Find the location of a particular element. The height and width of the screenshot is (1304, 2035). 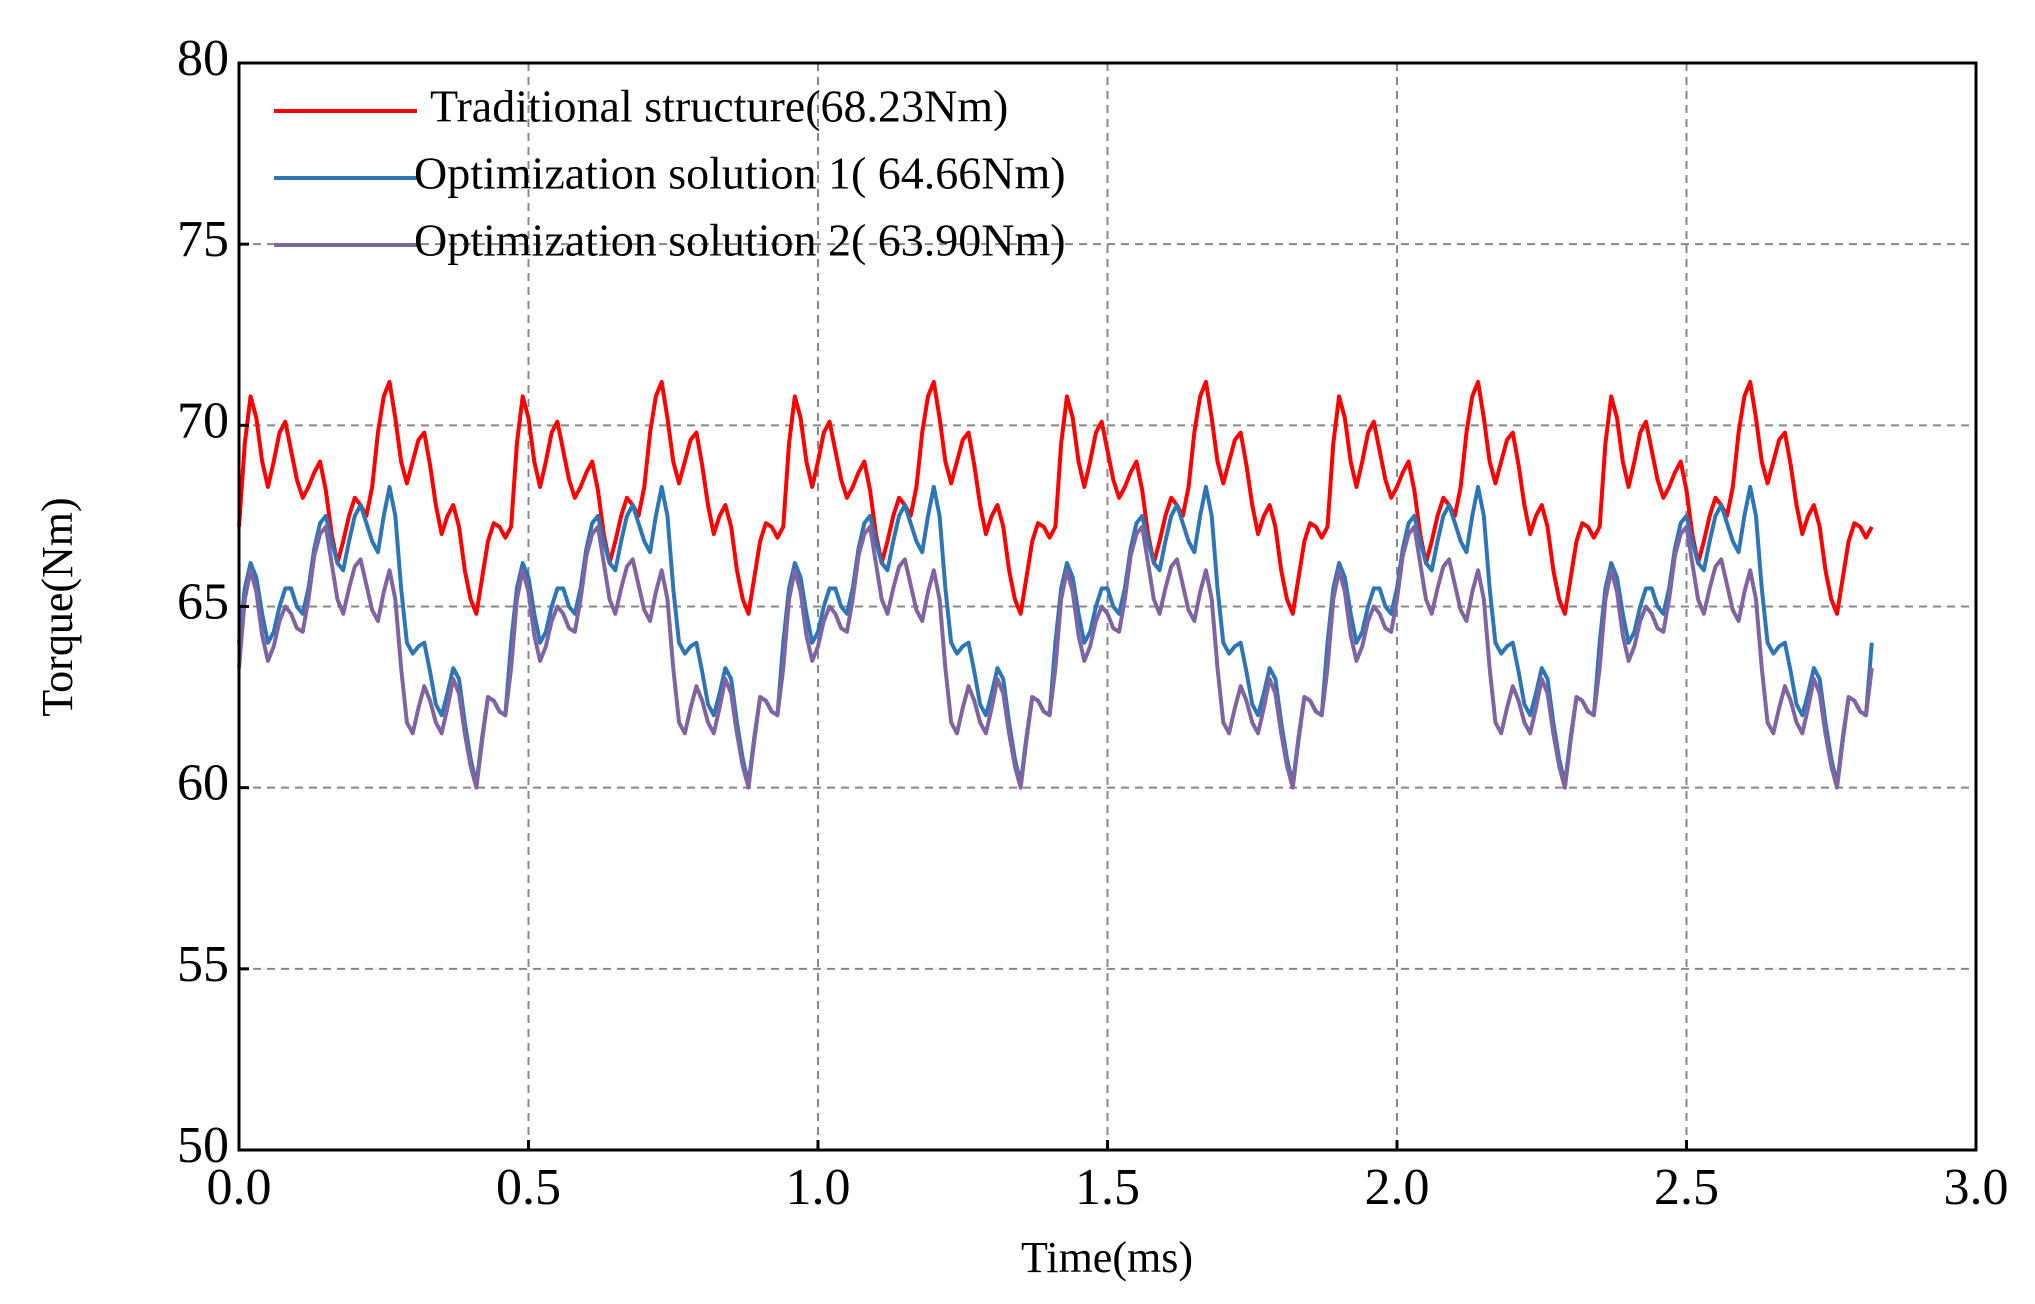

y-tick-label: 50 is located at coordinates (203, 1145).